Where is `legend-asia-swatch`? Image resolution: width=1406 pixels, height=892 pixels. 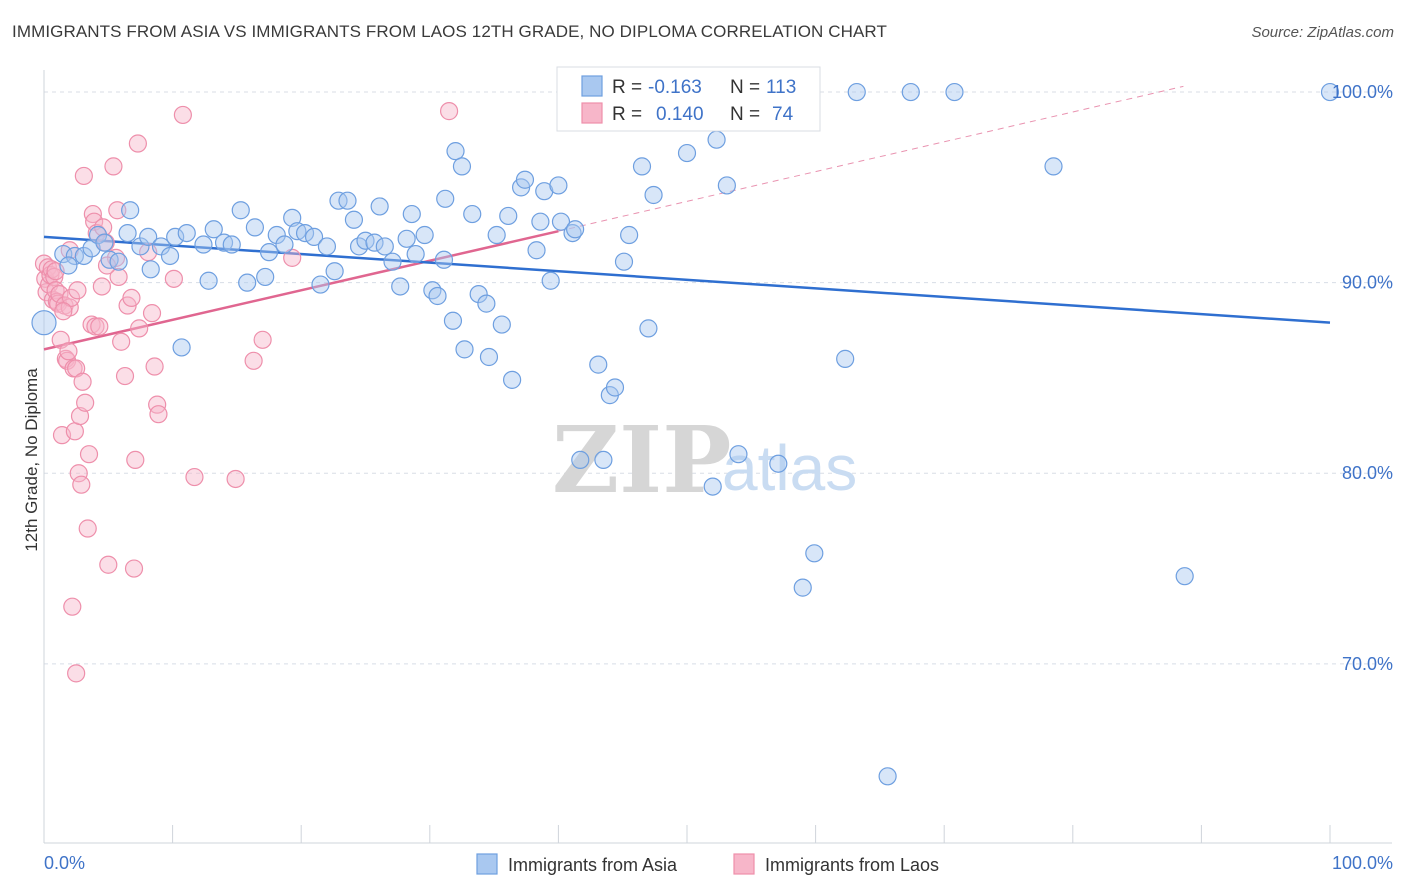
legend-asia-swatch is located at coordinates (487, 864).